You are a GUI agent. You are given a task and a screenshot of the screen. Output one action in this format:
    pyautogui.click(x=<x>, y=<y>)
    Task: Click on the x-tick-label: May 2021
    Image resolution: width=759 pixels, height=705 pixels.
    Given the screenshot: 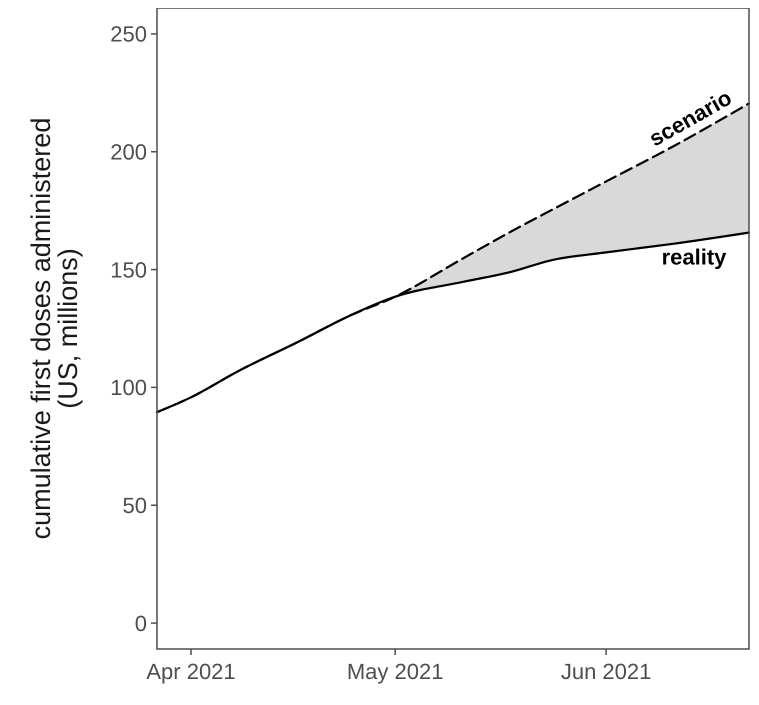 What is the action you would take?
    pyautogui.click(x=395, y=671)
    